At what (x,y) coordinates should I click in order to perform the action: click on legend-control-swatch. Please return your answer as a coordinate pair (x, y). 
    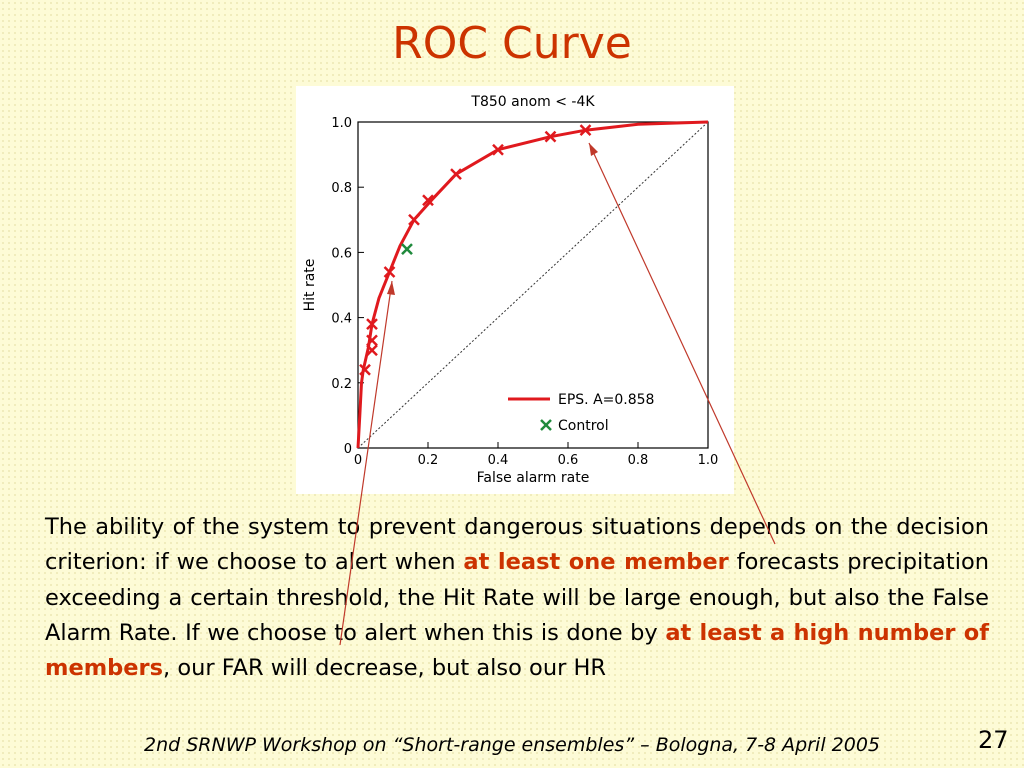
    Looking at the image, I should click on (546, 425).